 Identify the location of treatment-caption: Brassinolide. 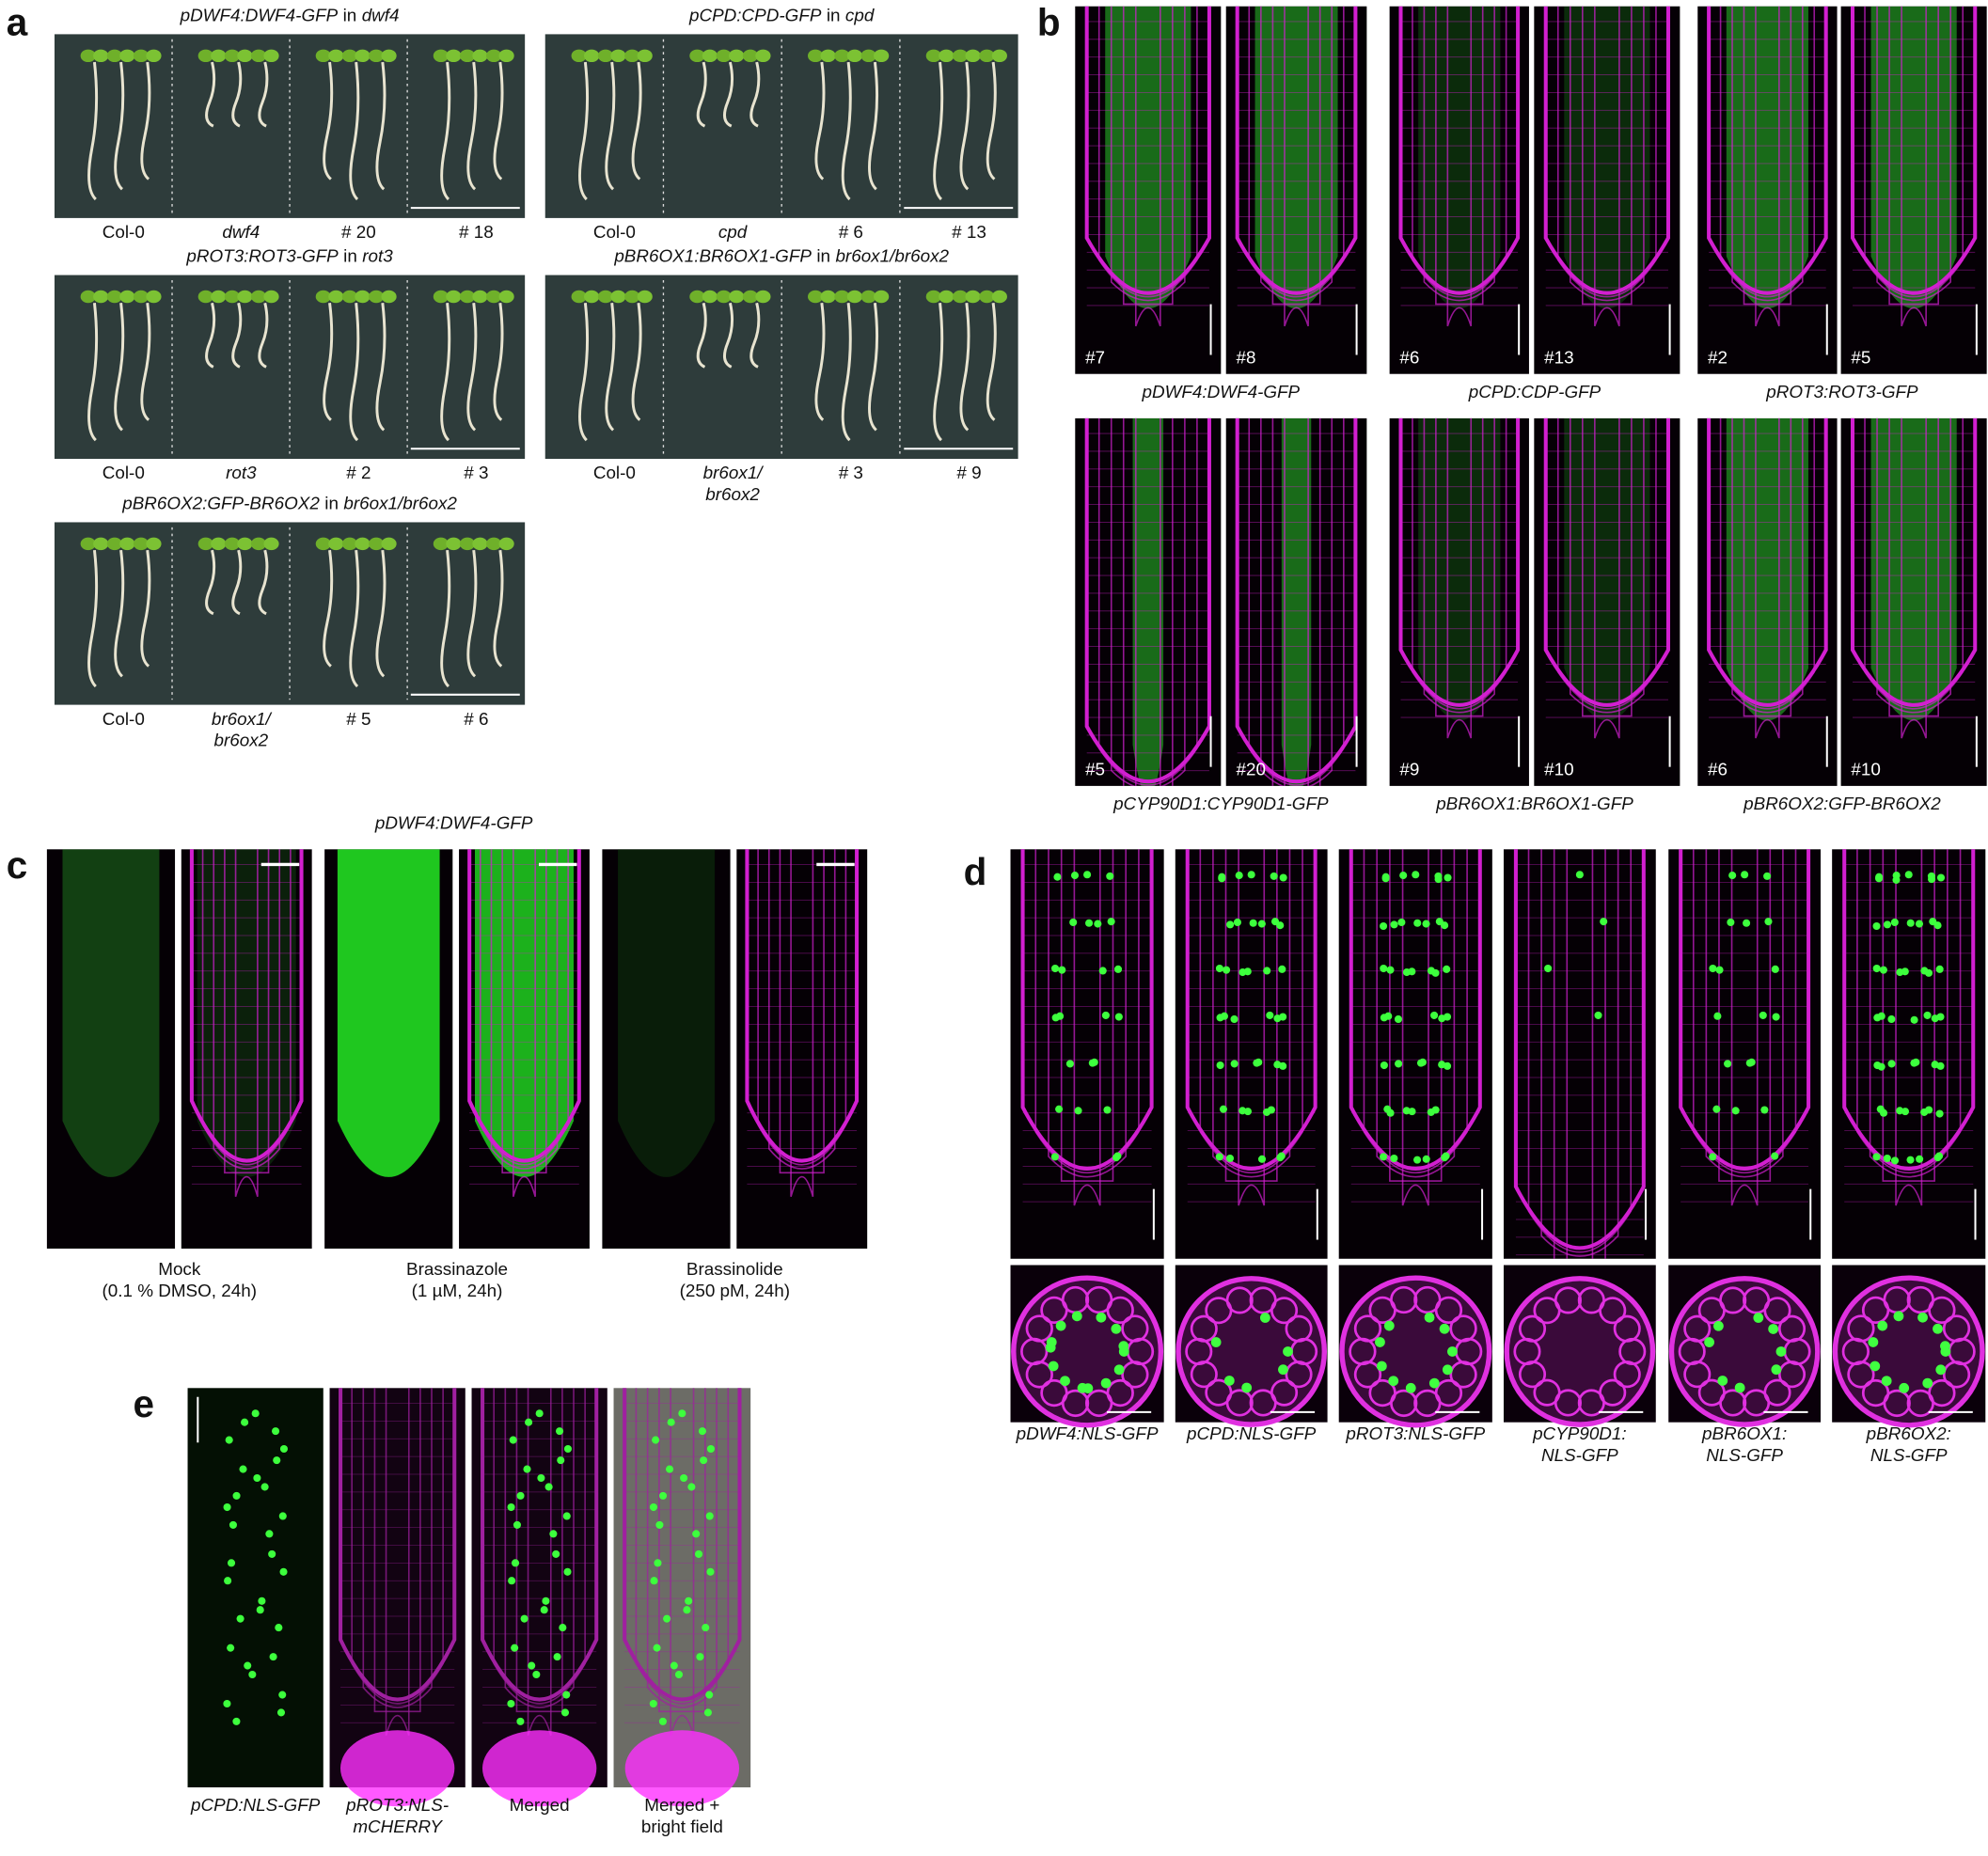
(734, 1269).